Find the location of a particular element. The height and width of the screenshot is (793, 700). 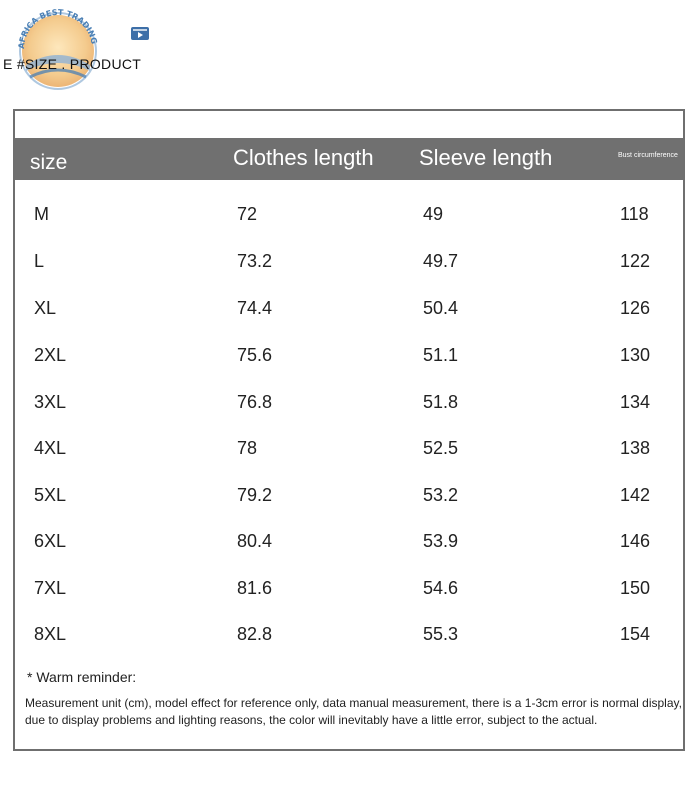

bust-cell: 134 is located at coordinates (635, 402).